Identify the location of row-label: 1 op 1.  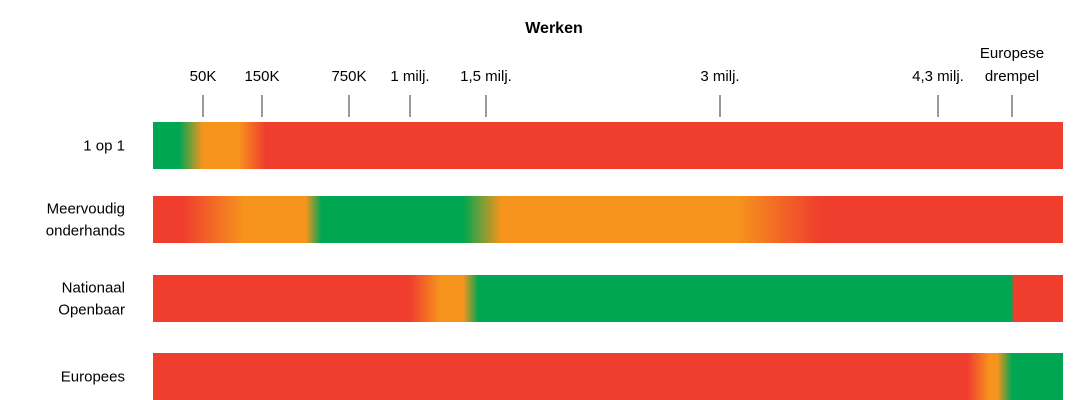
(104, 146).